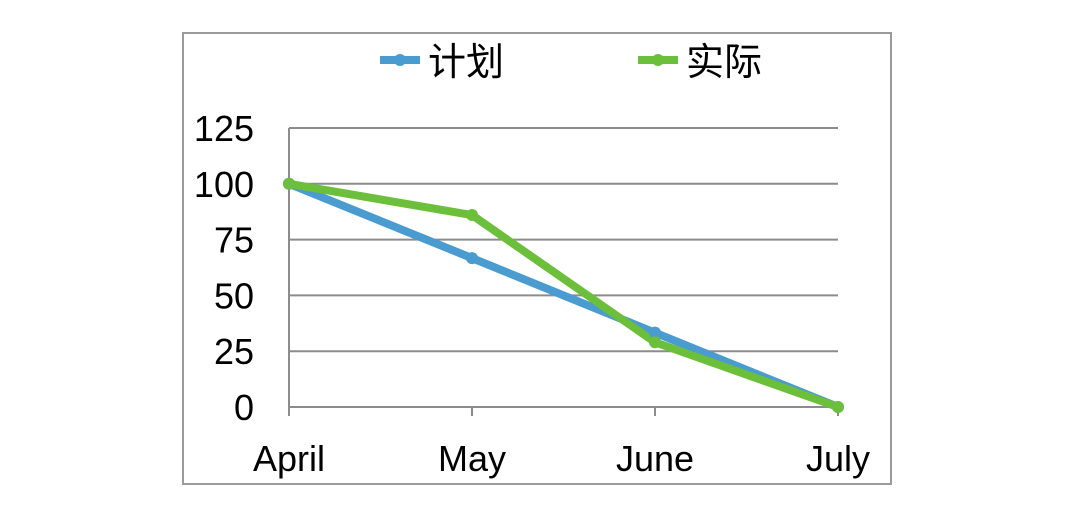 This screenshot has width=1080, height=532. What do you see at coordinates (244, 407) in the screenshot?
I see `y-tick-label-0: 0` at bounding box center [244, 407].